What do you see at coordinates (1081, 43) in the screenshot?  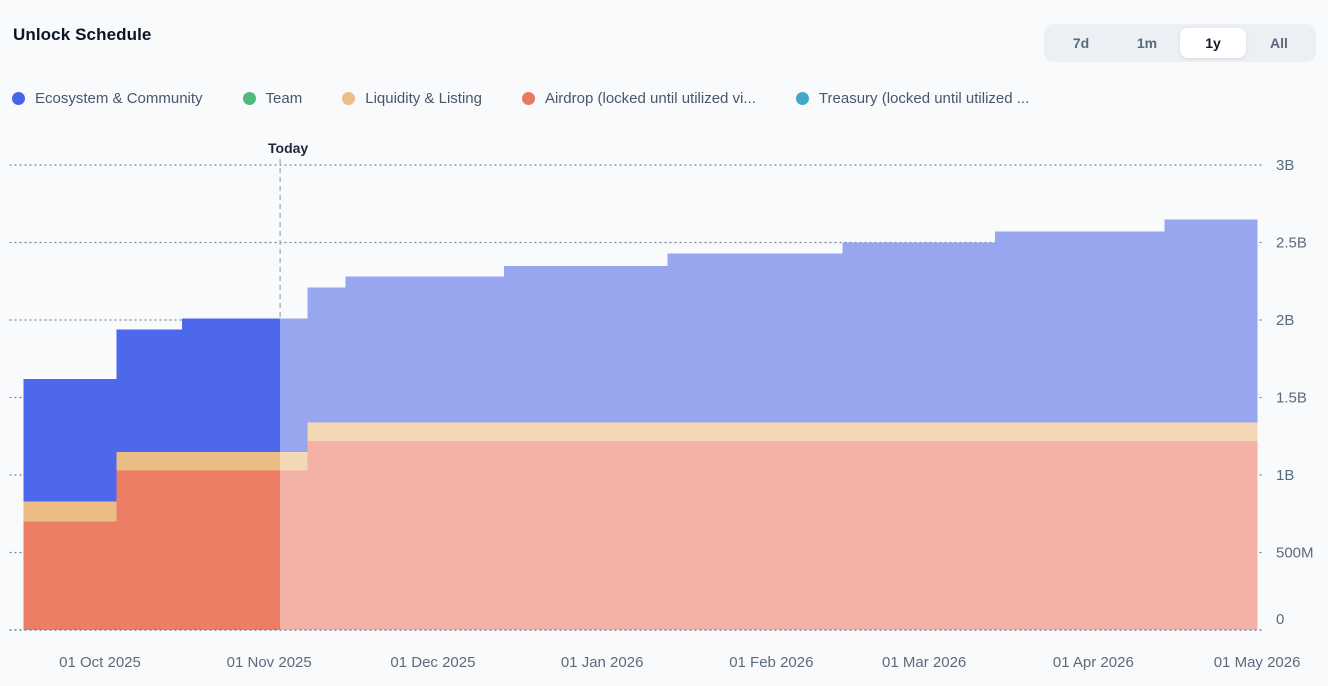 I see `range-button-7d: 7d` at bounding box center [1081, 43].